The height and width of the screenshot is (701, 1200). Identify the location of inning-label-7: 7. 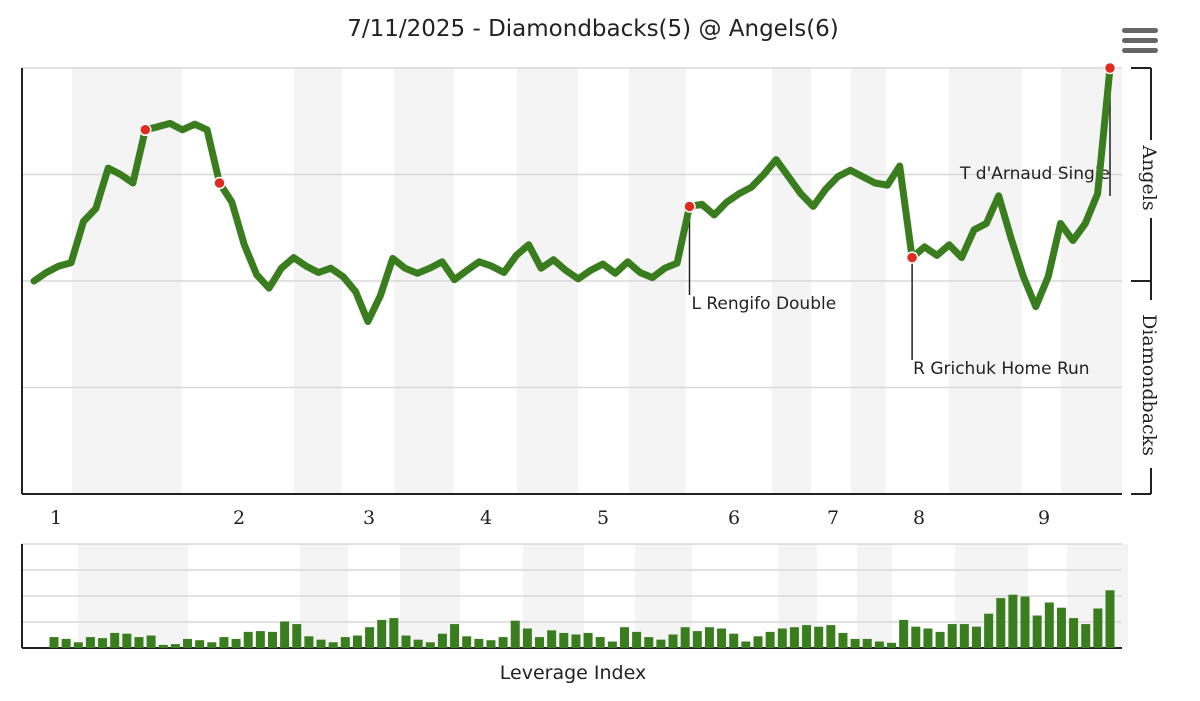
(833, 518).